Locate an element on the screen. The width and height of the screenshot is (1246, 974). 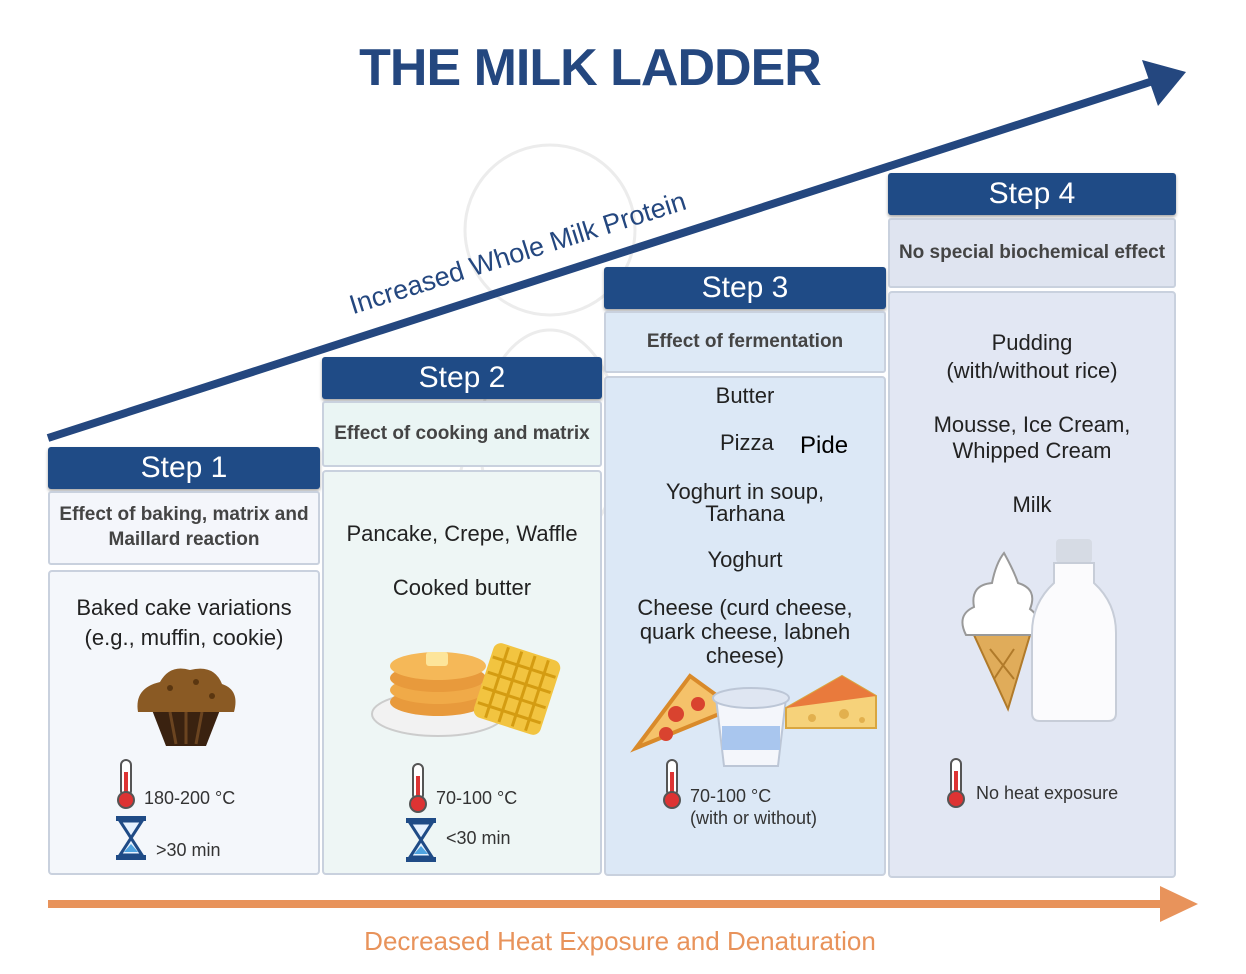
step-4-food-line-4: Whipped Cream is located at coordinates (1032, 450).